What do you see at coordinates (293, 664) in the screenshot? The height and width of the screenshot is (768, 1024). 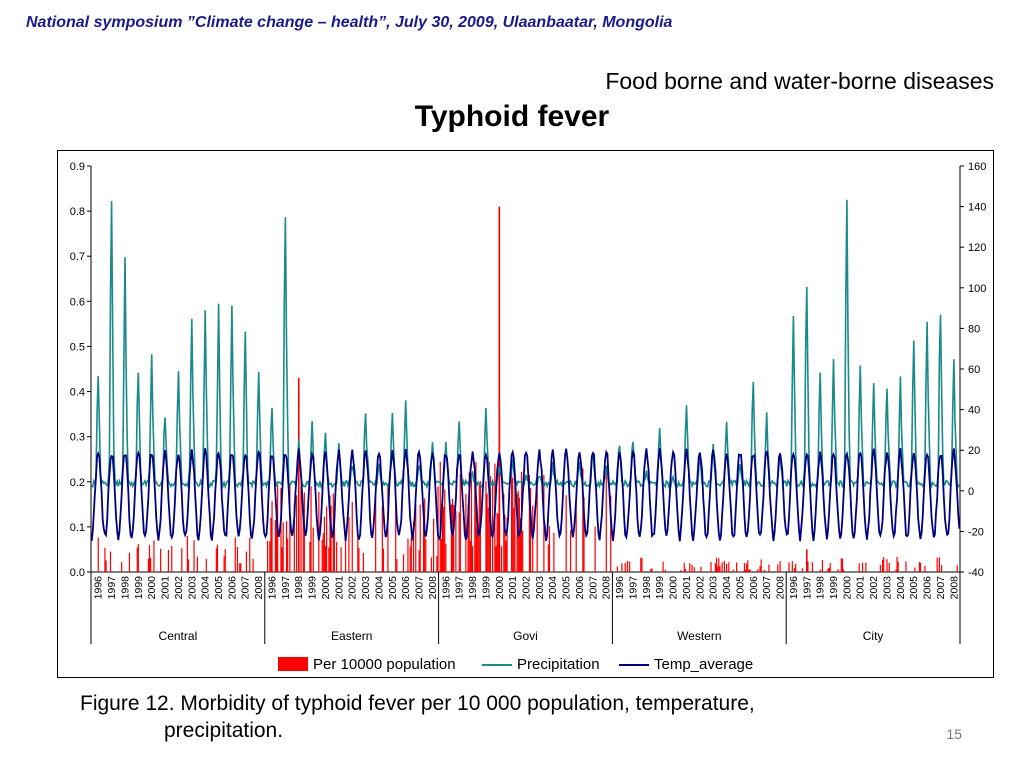 I see `legend-swatch-morbidity` at bounding box center [293, 664].